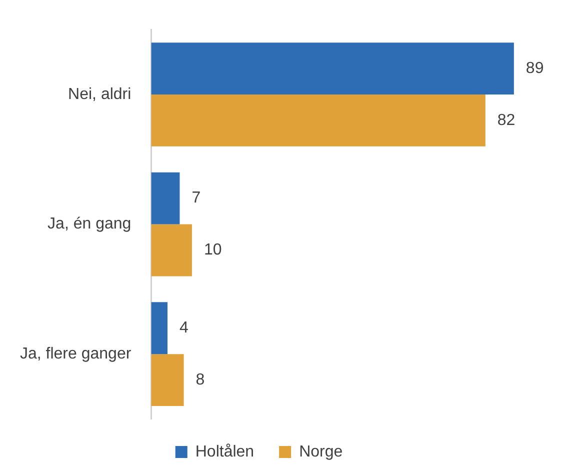  Describe the element at coordinates (200, 379) in the screenshot. I see `data-label: 8` at that location.